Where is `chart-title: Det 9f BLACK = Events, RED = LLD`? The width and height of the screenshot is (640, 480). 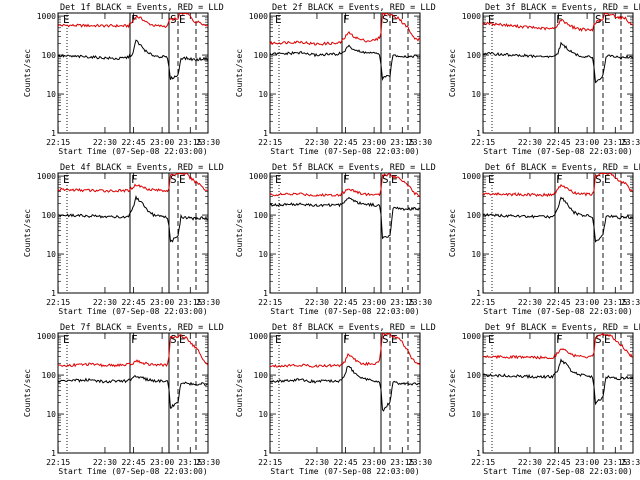 chart-title: Det 9f BLACK = Events, RED = LLD is located at coordinates (562, 328).